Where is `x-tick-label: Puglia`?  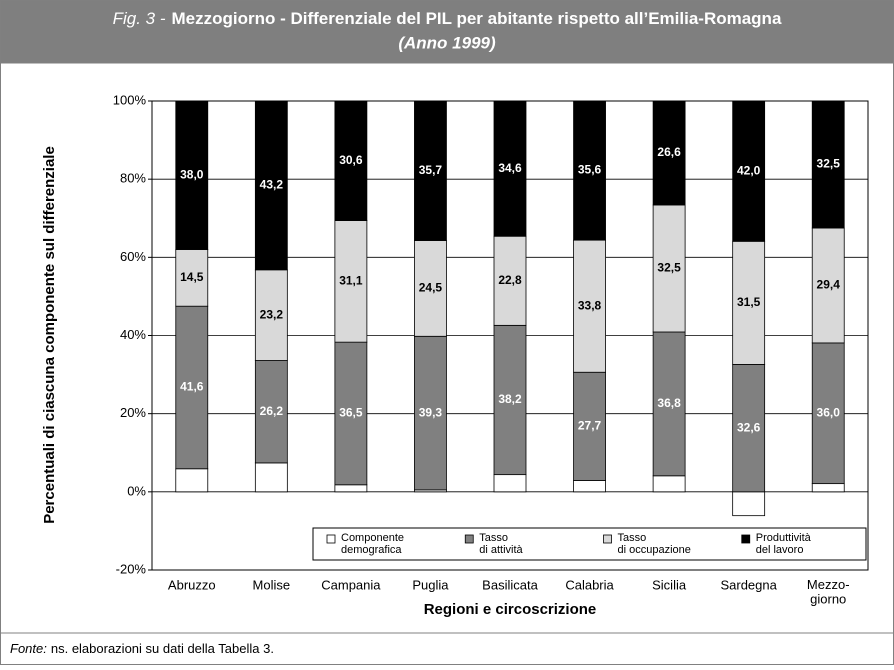 x-tick-label: Puglia is located at coordinates (430, 584).